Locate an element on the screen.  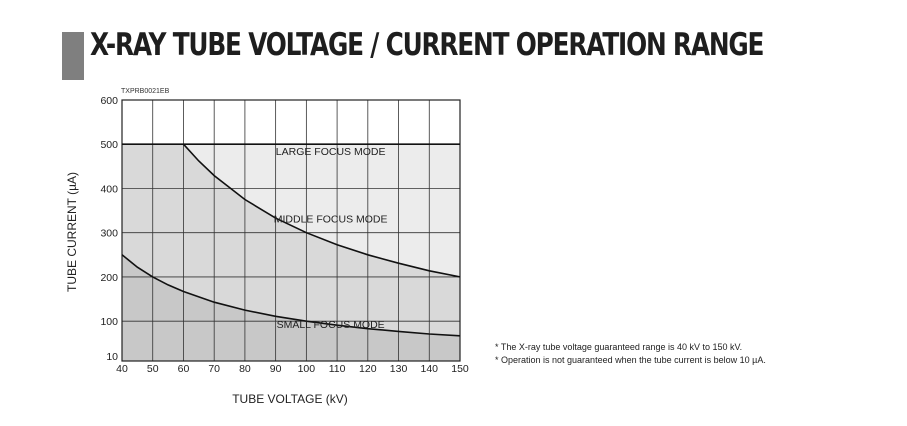
y-tick-label: 100 is located at coordinates (109, 322).